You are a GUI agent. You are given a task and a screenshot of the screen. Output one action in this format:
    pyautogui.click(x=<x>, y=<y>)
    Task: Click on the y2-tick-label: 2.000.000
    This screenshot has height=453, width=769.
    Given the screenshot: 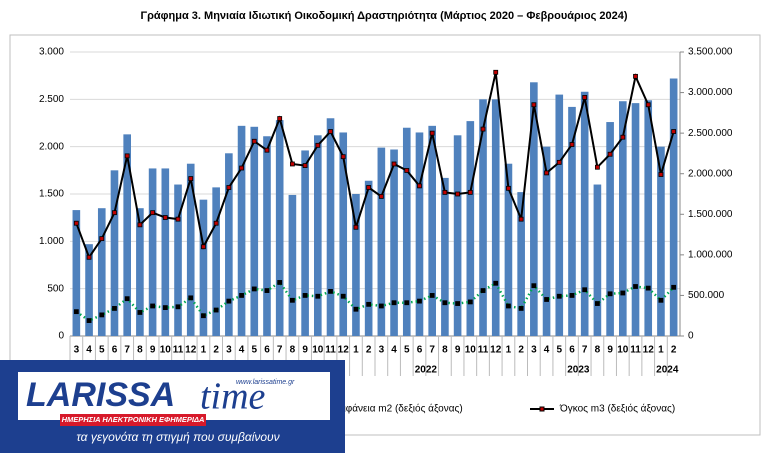 What is the action you would take?
    pyautogui.click(x=710, y=173)
    